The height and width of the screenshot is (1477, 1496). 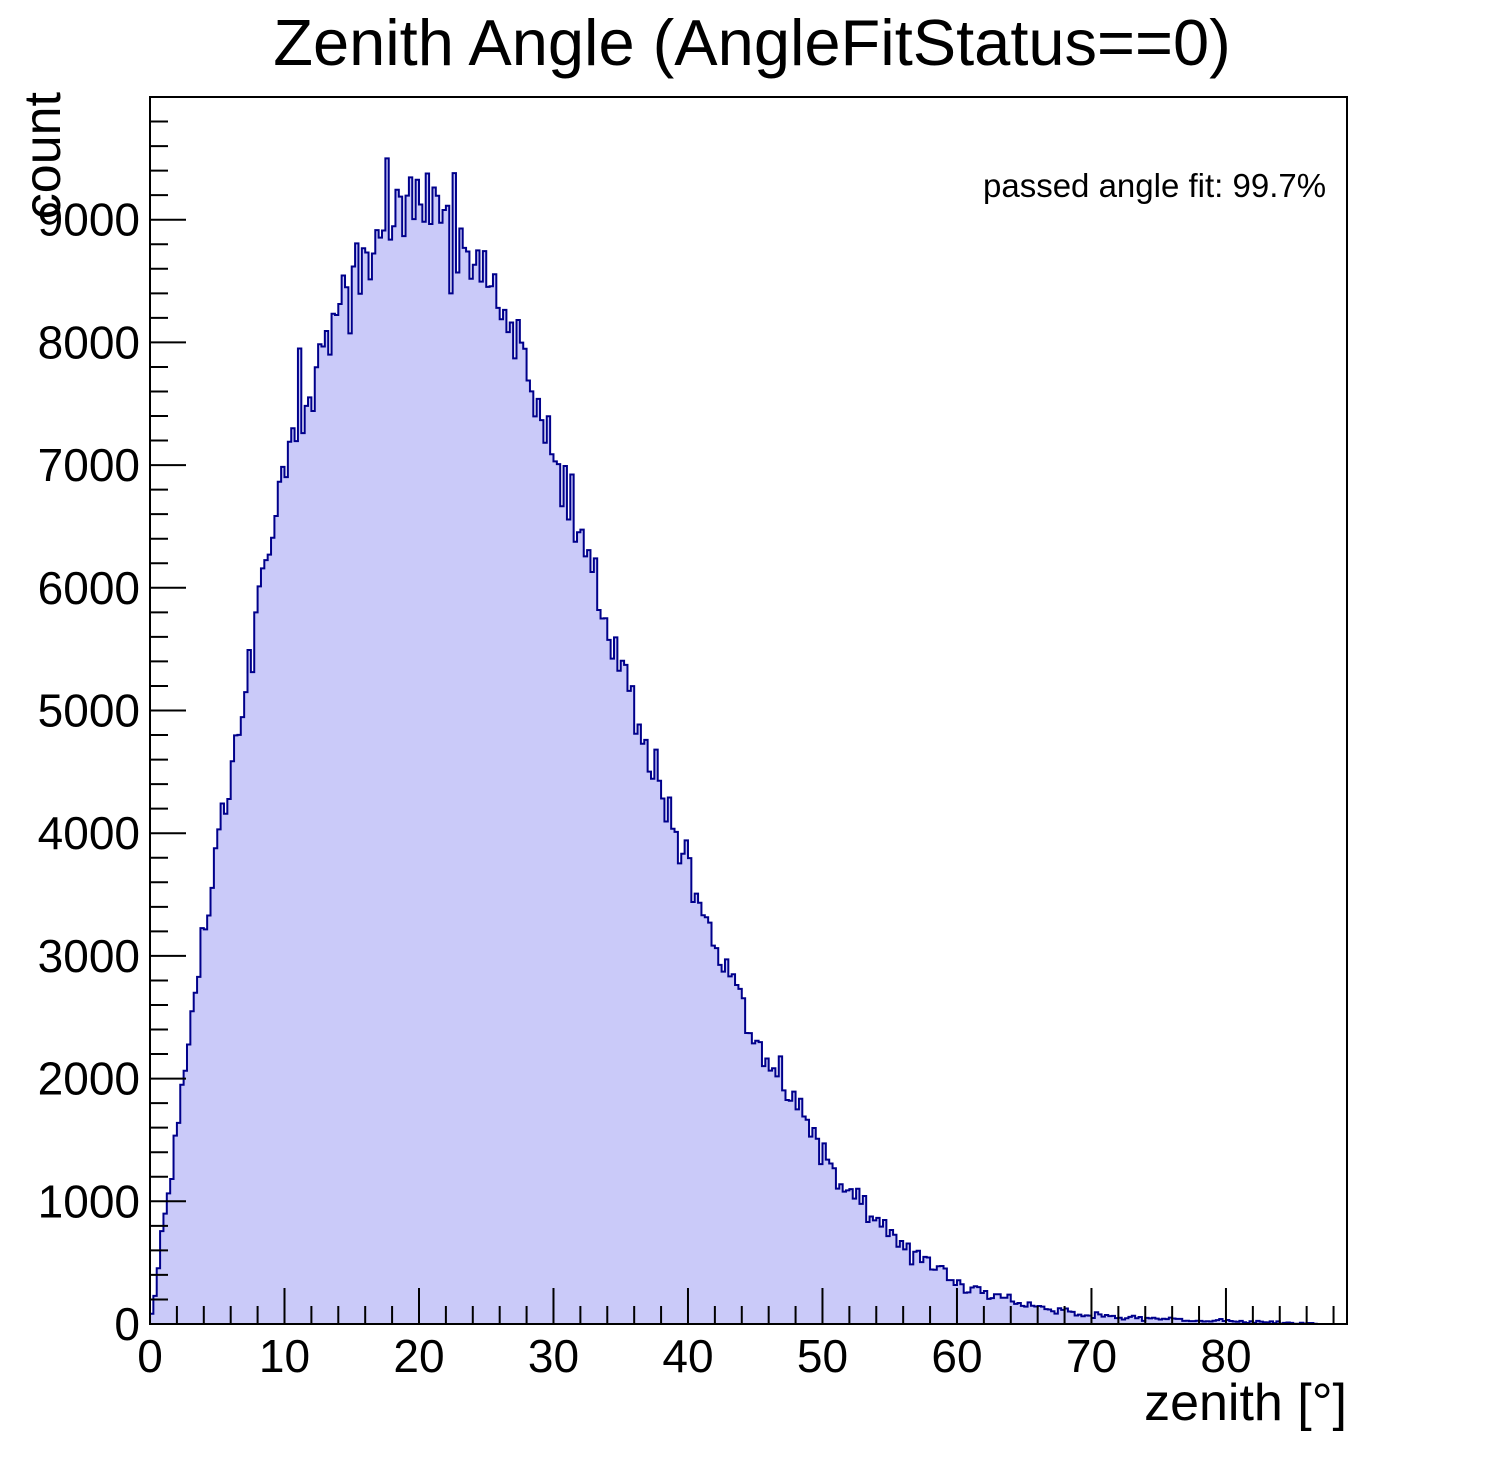 I want to click on x-tick-label: 80, so click(x=1225, y=1356).